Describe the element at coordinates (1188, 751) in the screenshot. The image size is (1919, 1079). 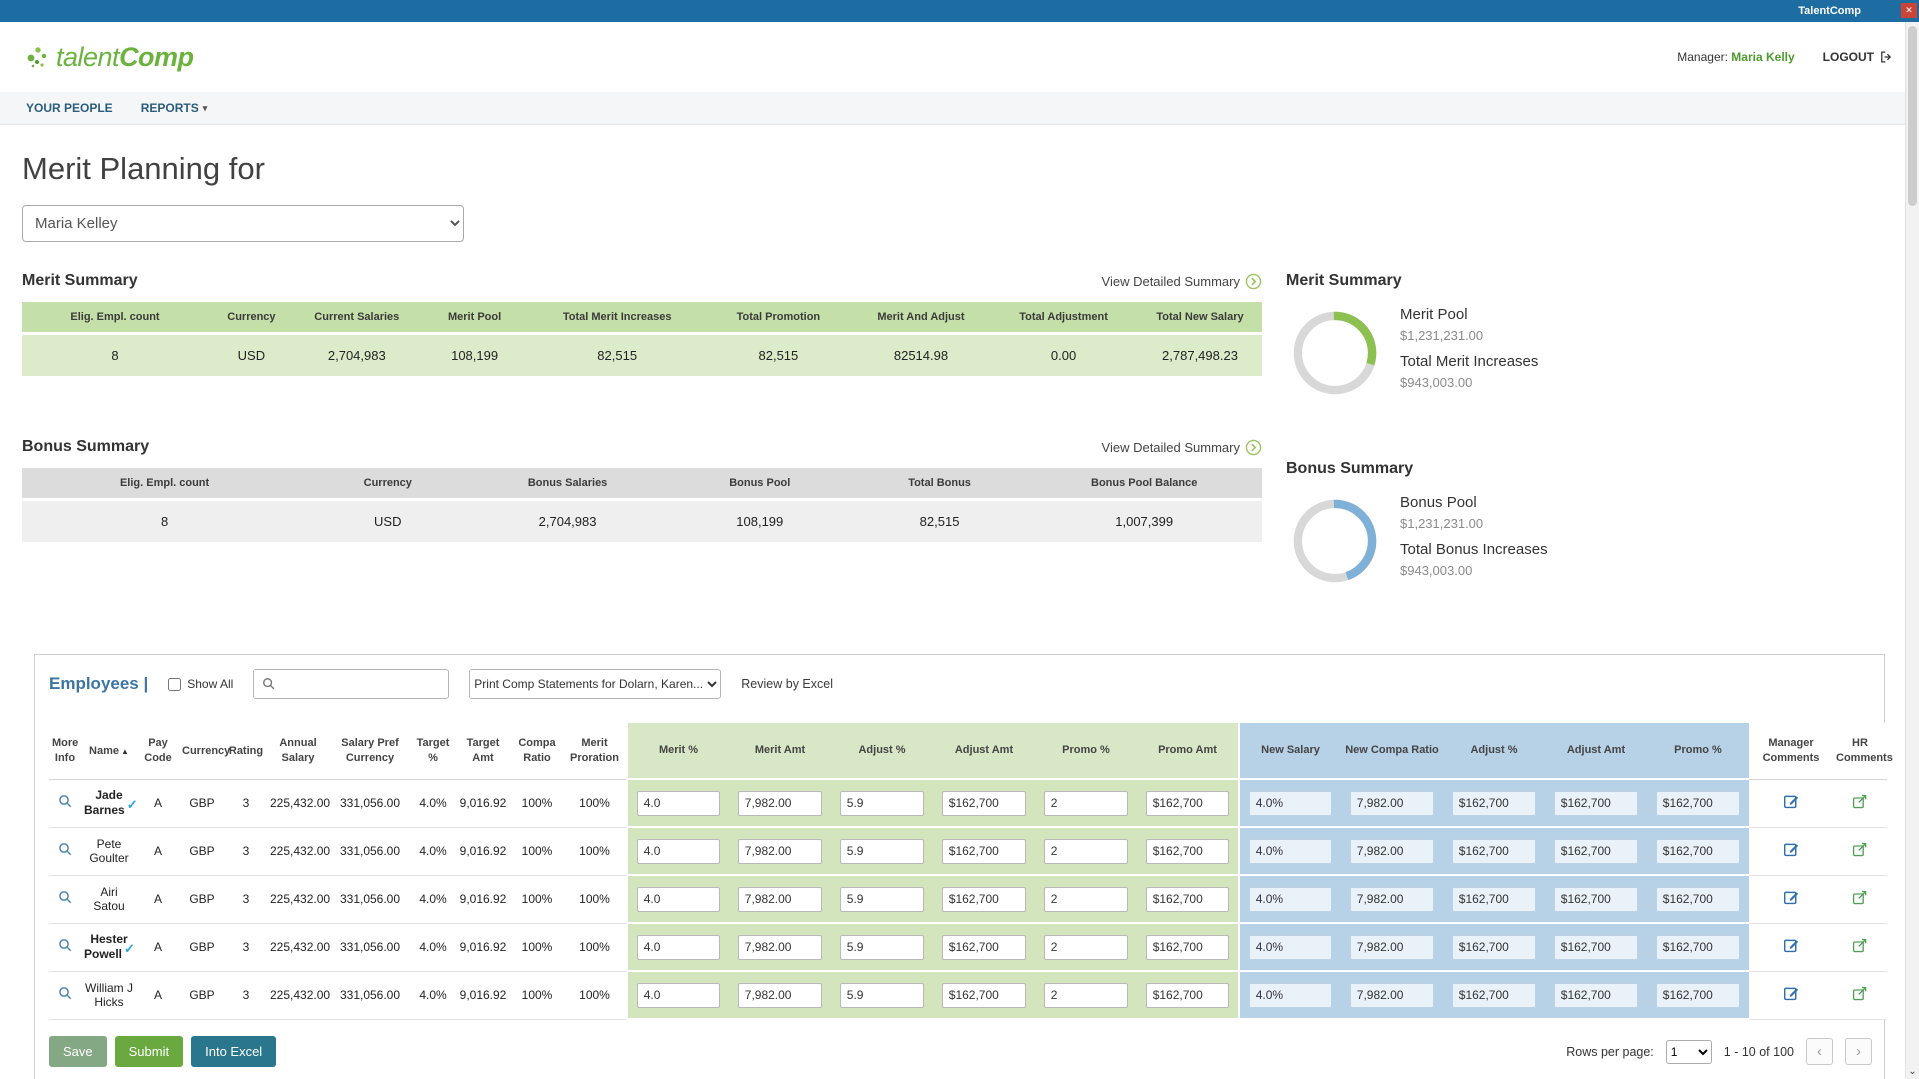
I see `column-header-promo-amt: Promo Amt` at that location.